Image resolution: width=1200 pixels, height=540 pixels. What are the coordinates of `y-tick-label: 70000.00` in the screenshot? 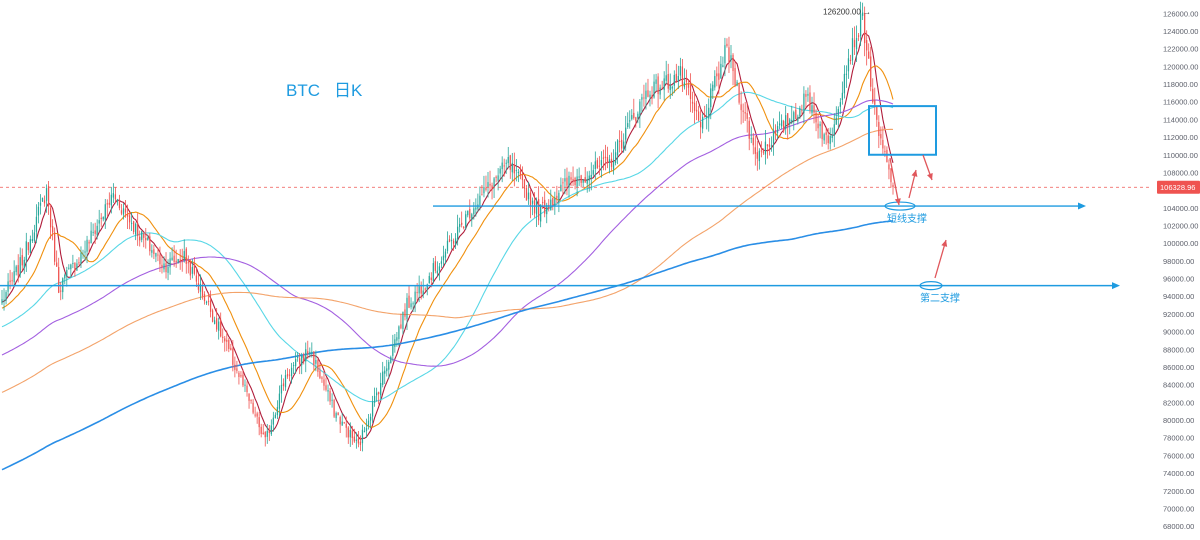 It's located at (1178, 508).